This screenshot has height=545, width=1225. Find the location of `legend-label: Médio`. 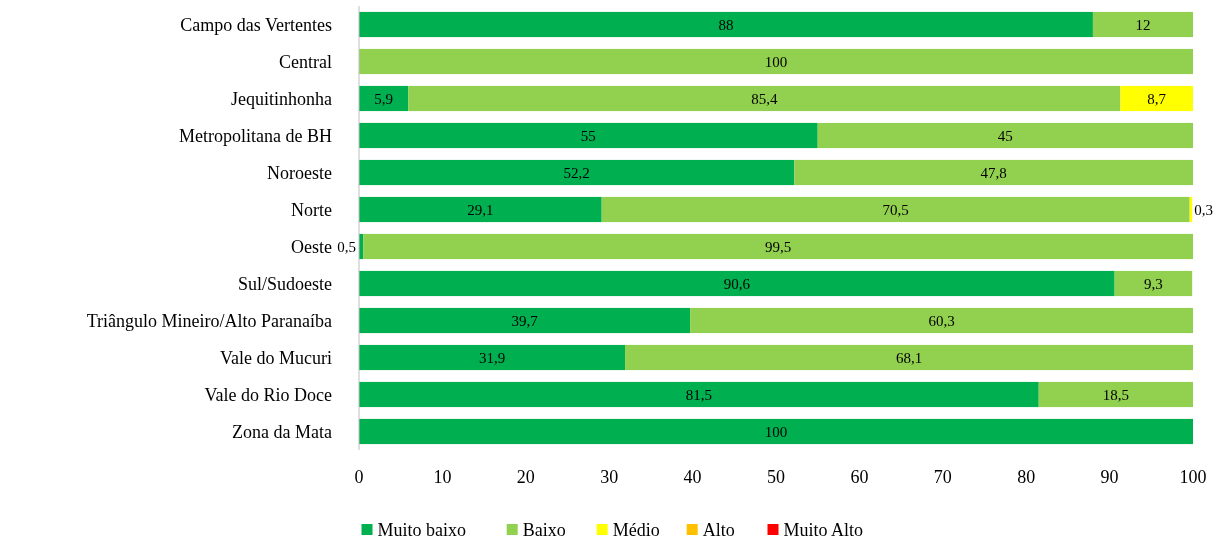

legend-label: Médio is located at coordinates (636, 530).